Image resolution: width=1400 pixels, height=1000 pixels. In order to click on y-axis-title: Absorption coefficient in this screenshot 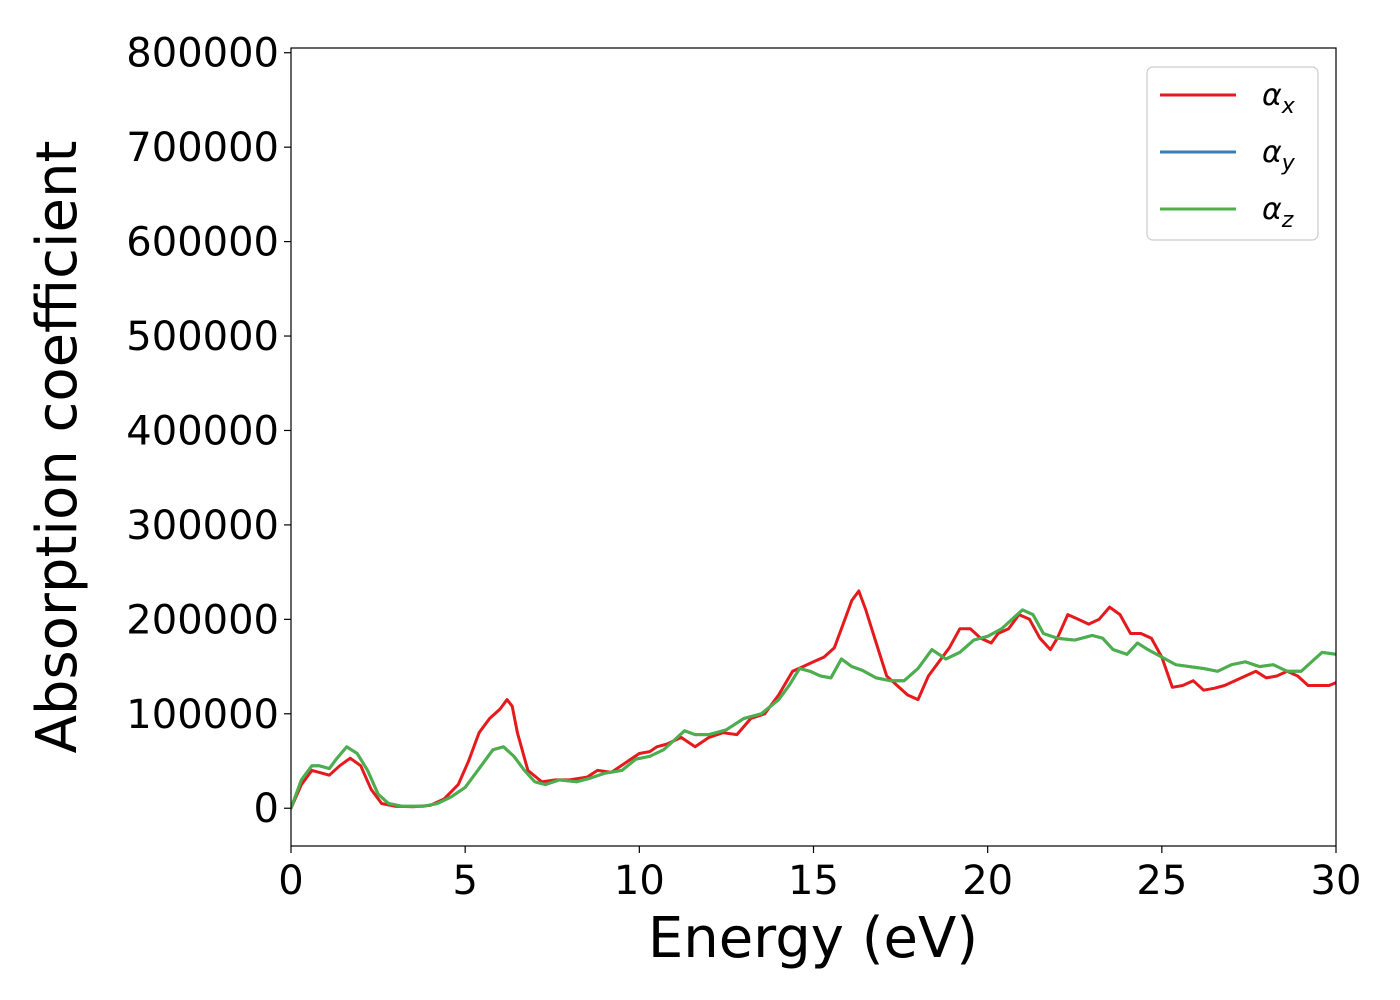, I will do `click(57, 447)`.